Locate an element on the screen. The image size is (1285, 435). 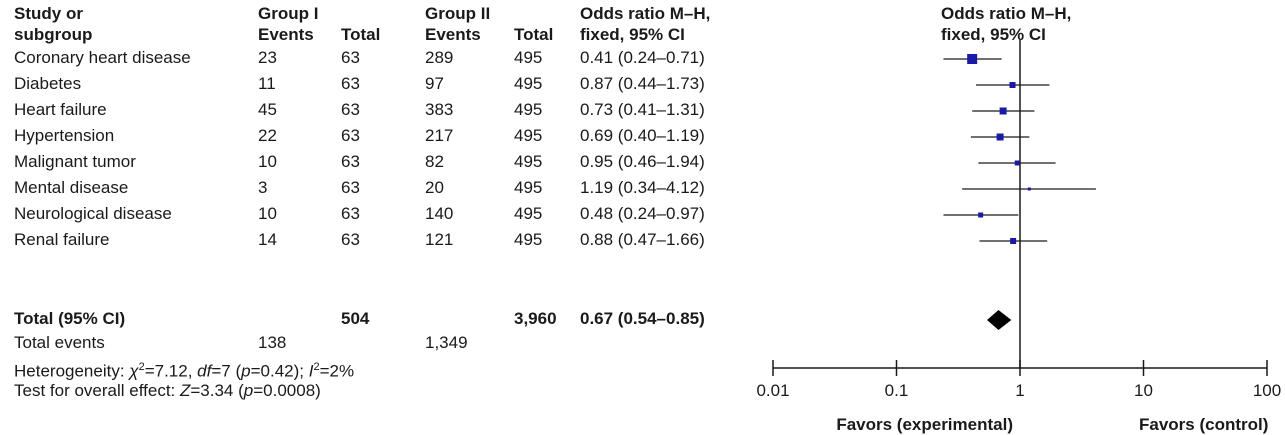
group1-events: 14 is located at coordinates (267, 239).